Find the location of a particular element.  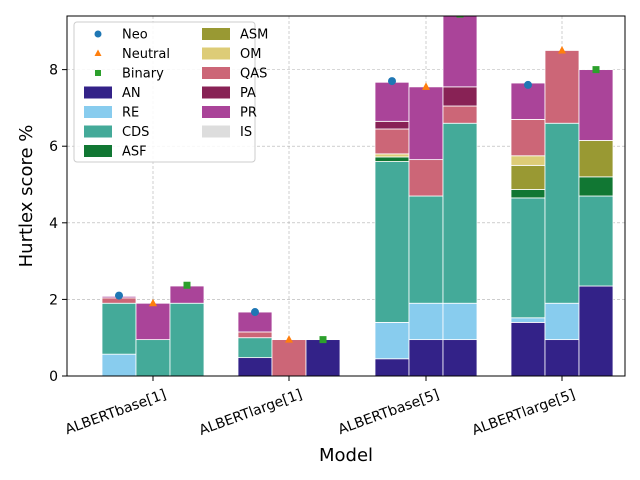

legend-patch-pr is located at coordinates (216, 112).